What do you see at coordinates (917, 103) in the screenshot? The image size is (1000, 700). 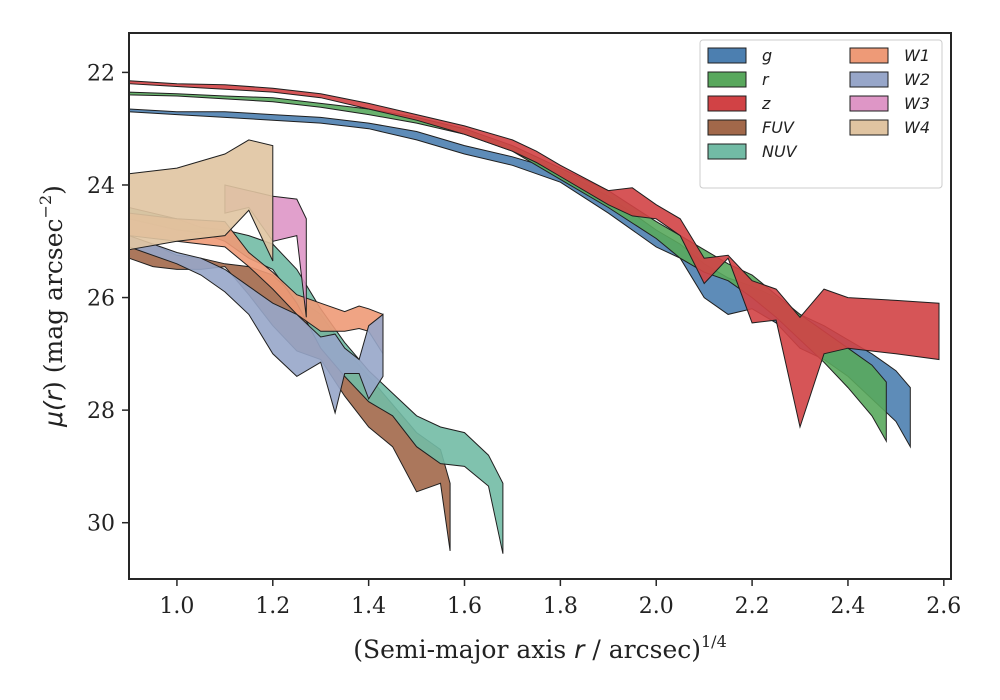 I see `legend-label-w3: W3` at bounding box center [917, 103].